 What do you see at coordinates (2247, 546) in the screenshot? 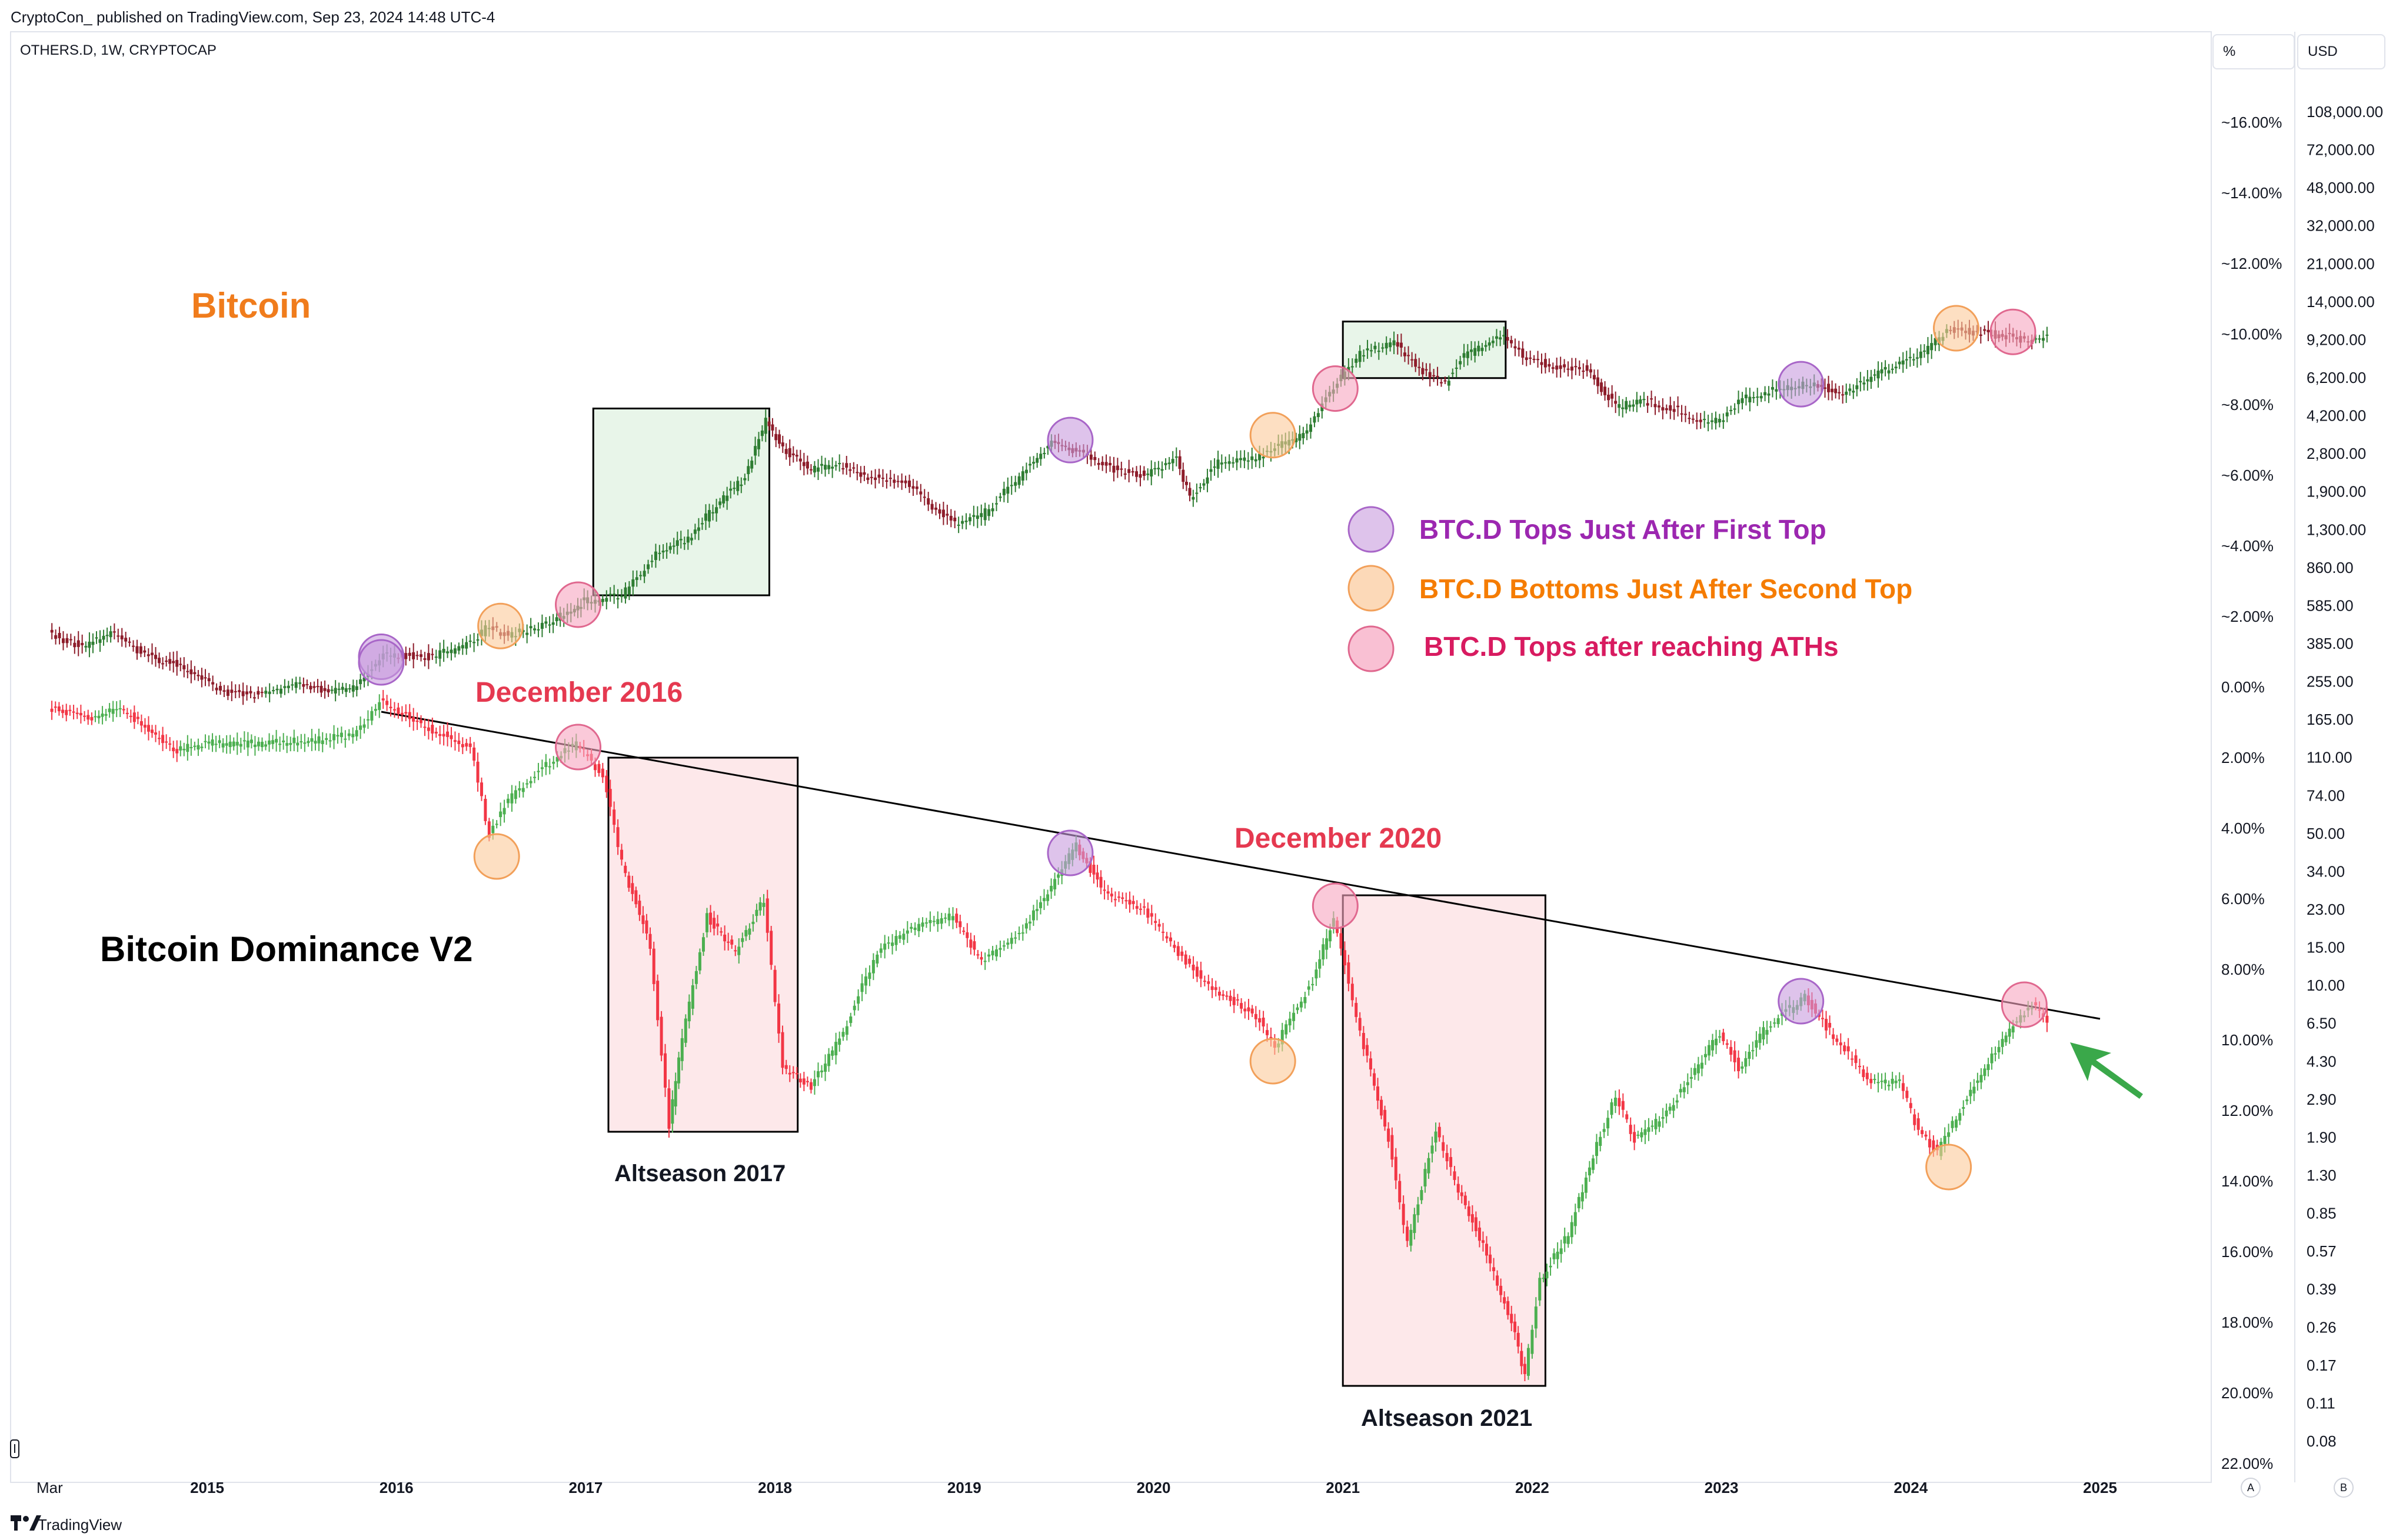
I see `percent-tick-label: ~4.00%` at bounding box center [2247, 546].